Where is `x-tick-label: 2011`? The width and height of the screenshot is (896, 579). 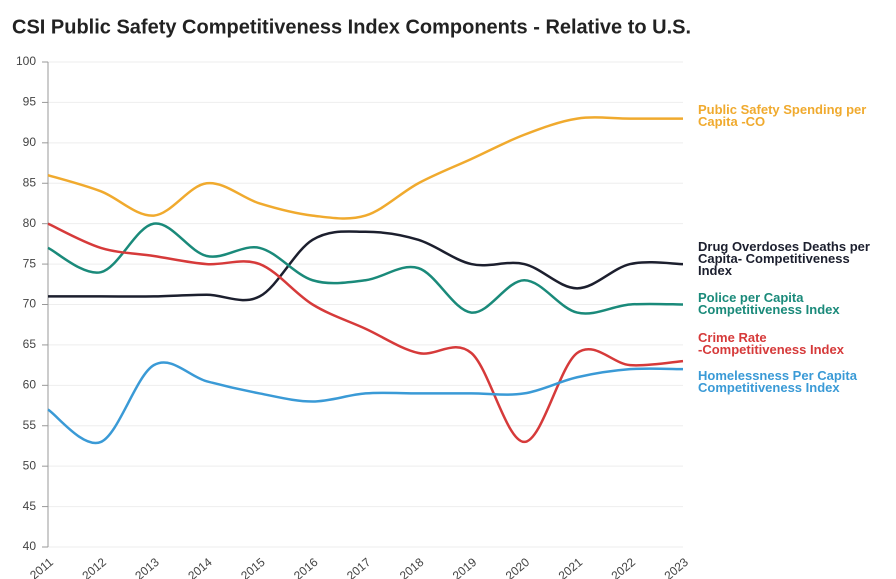
x-tick-label: 2011 is located at coordinates (41, 567).